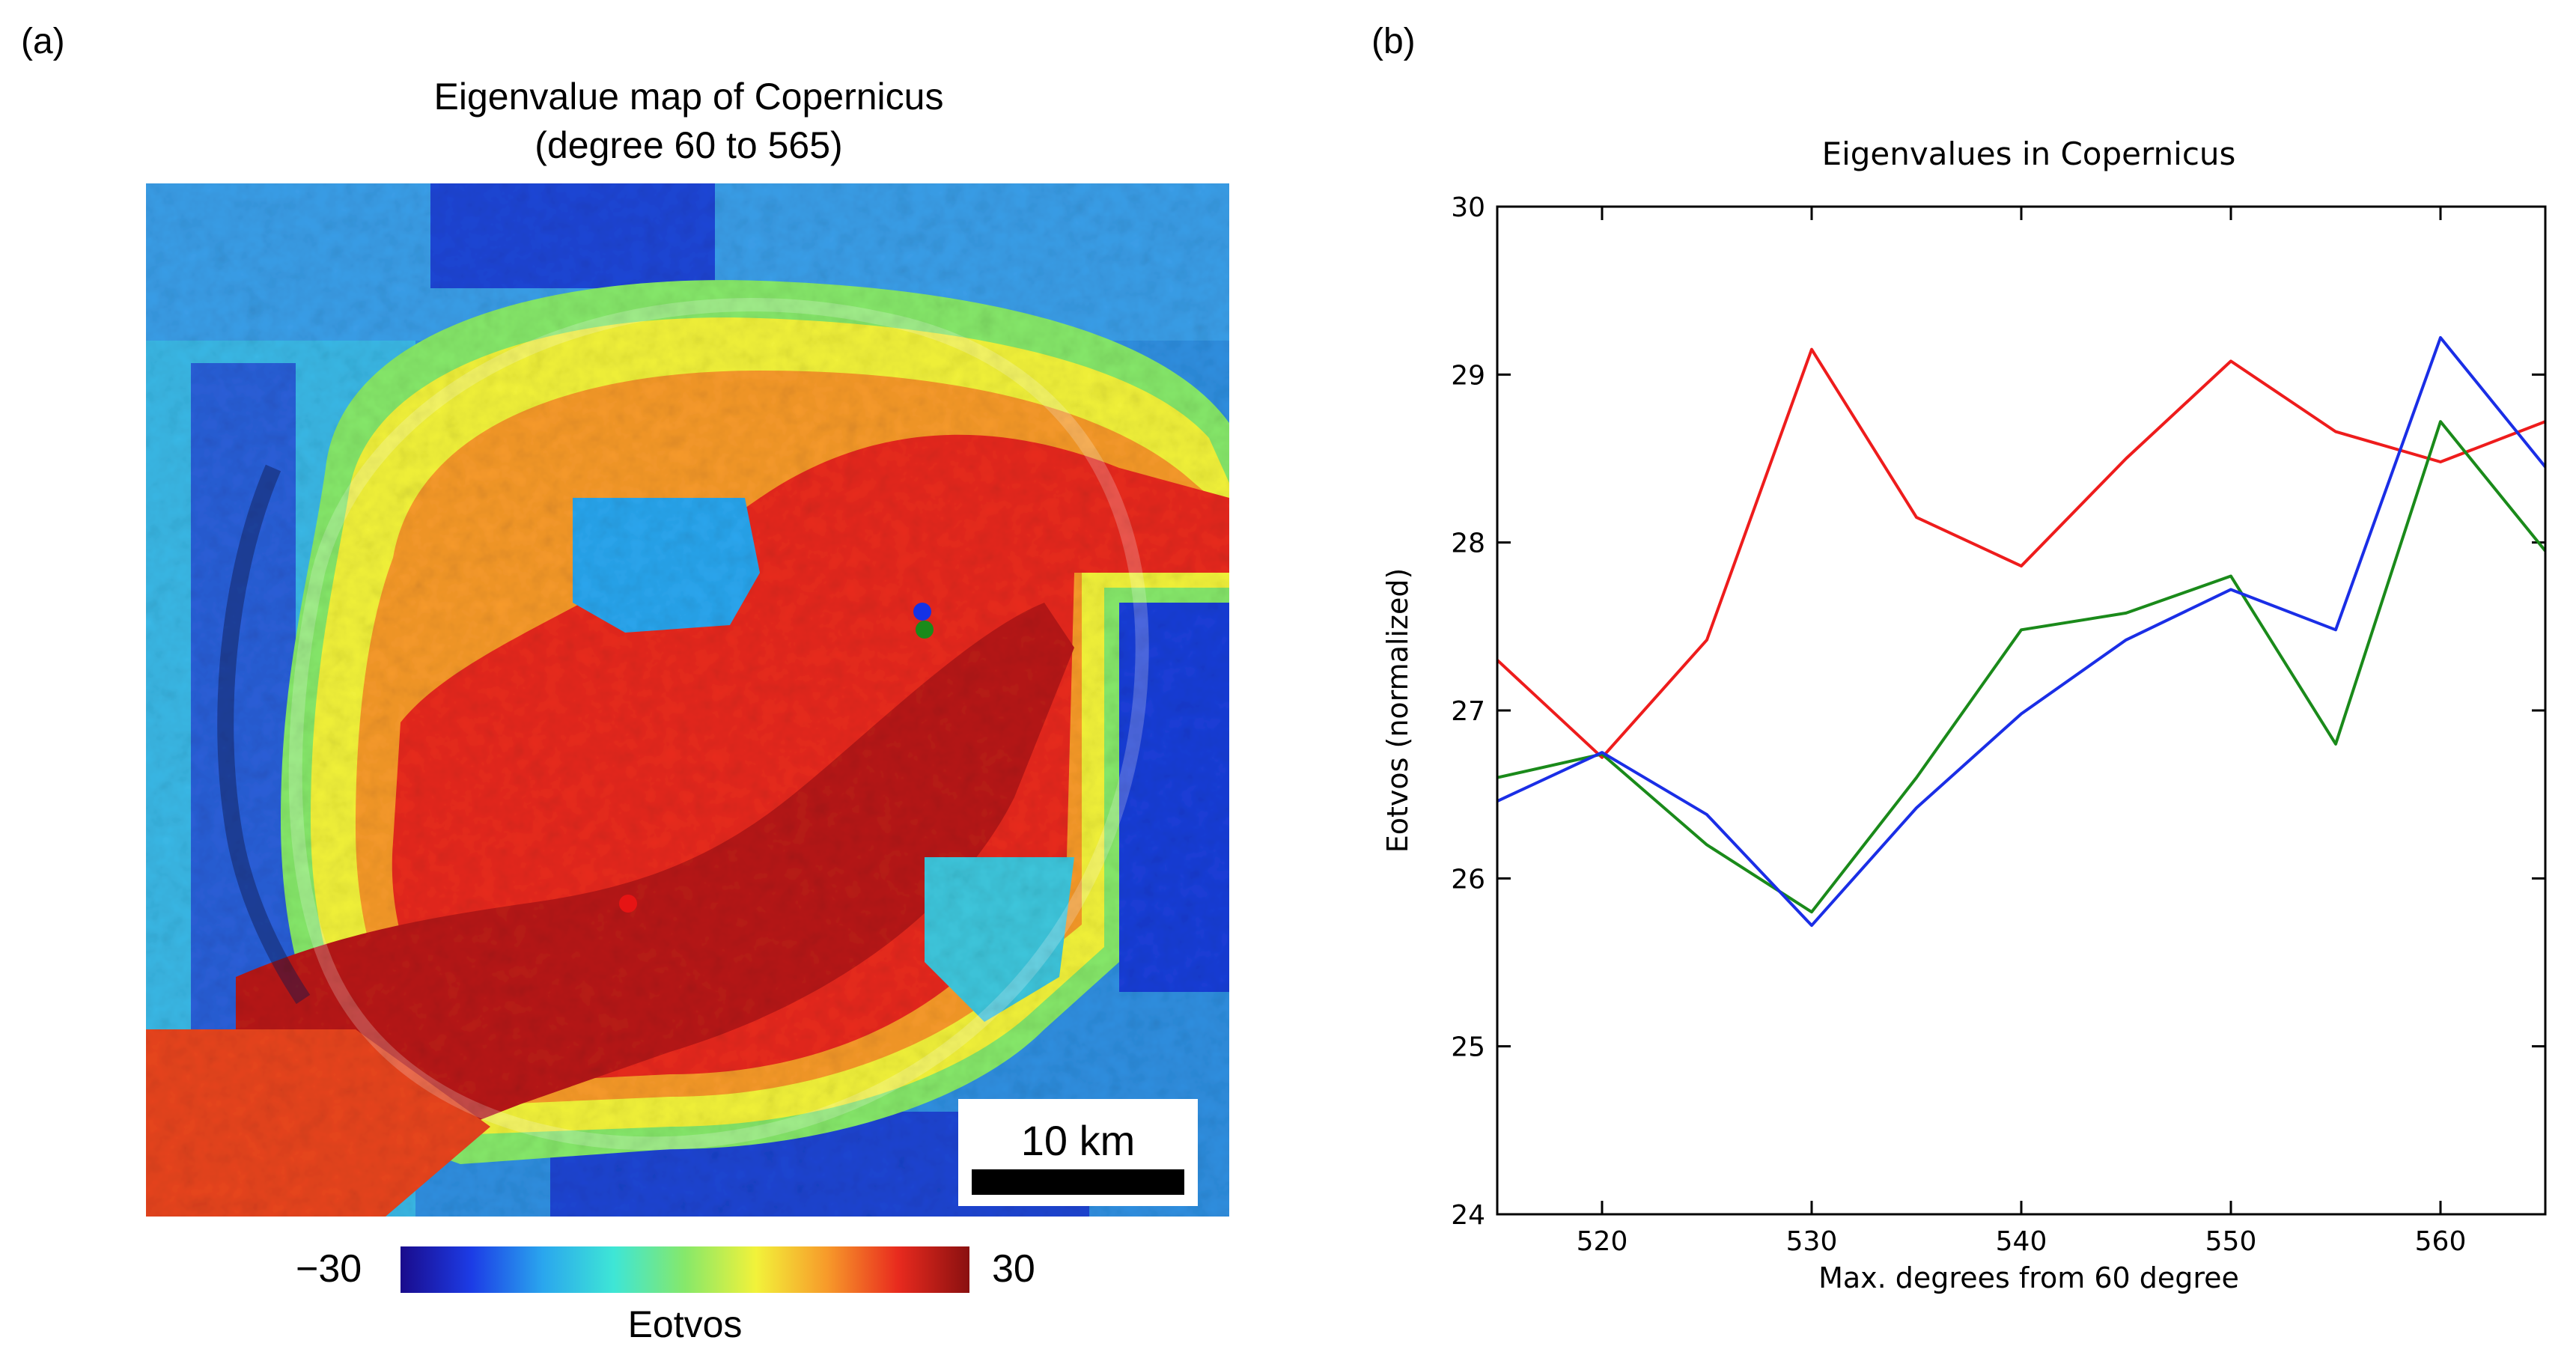 This screenshot has height=1364, width=2576. What do you see at coordinates (1397, 710) in the screenshot?
I see `y-axis-label: Eotvos (normalized)` at bounding box center [1397, 710].